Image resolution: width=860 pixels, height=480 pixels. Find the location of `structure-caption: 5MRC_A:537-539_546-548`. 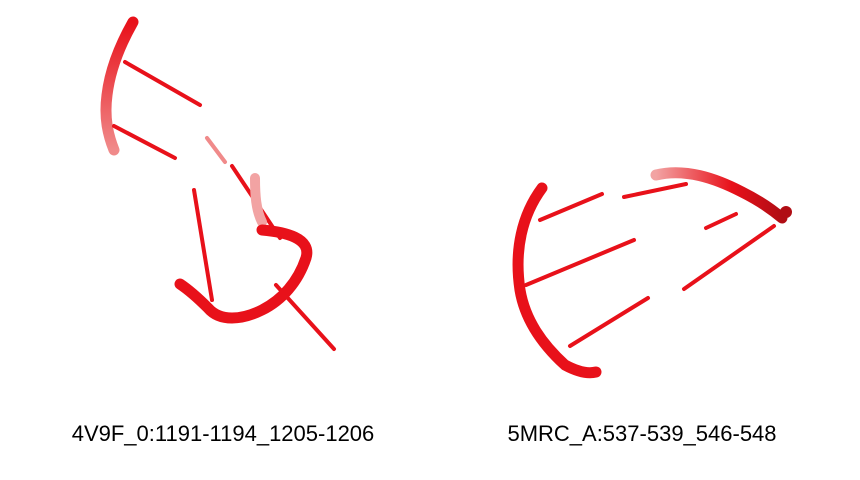

structure-caption: 5MRC_A:537-539_546-548 is located at coordinates (642, 433).